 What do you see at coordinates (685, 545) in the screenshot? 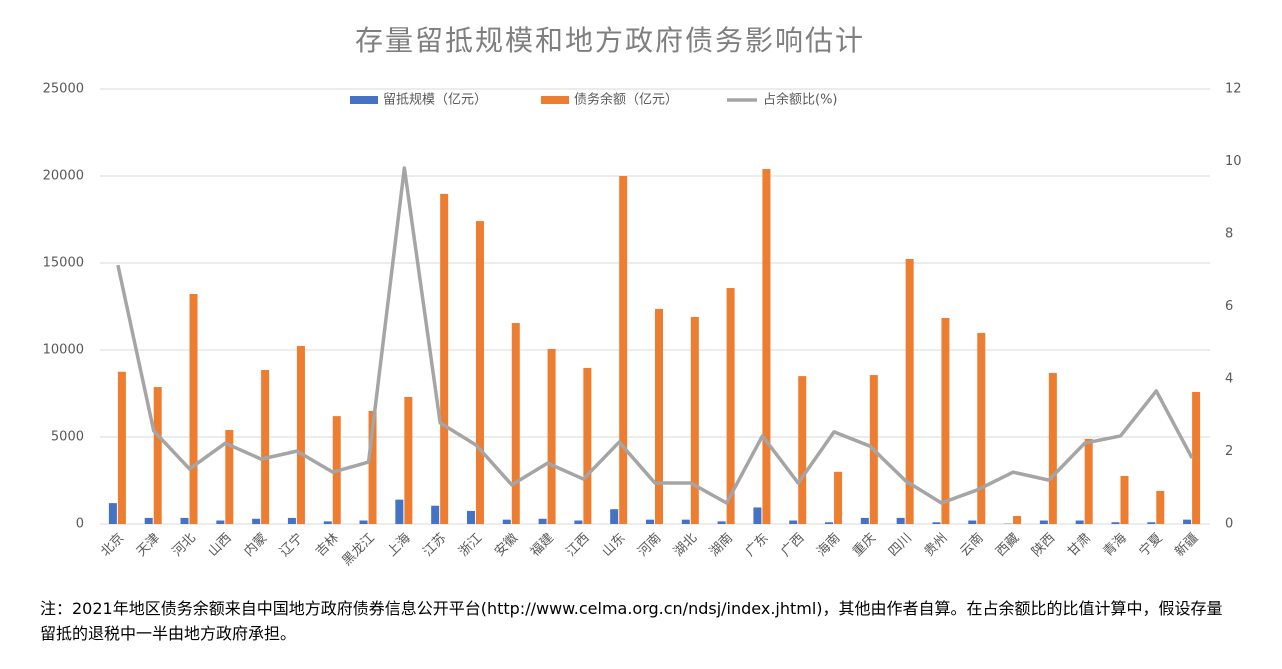
I see `x-tick-label: 湖北` at bounding box center [685, 545].